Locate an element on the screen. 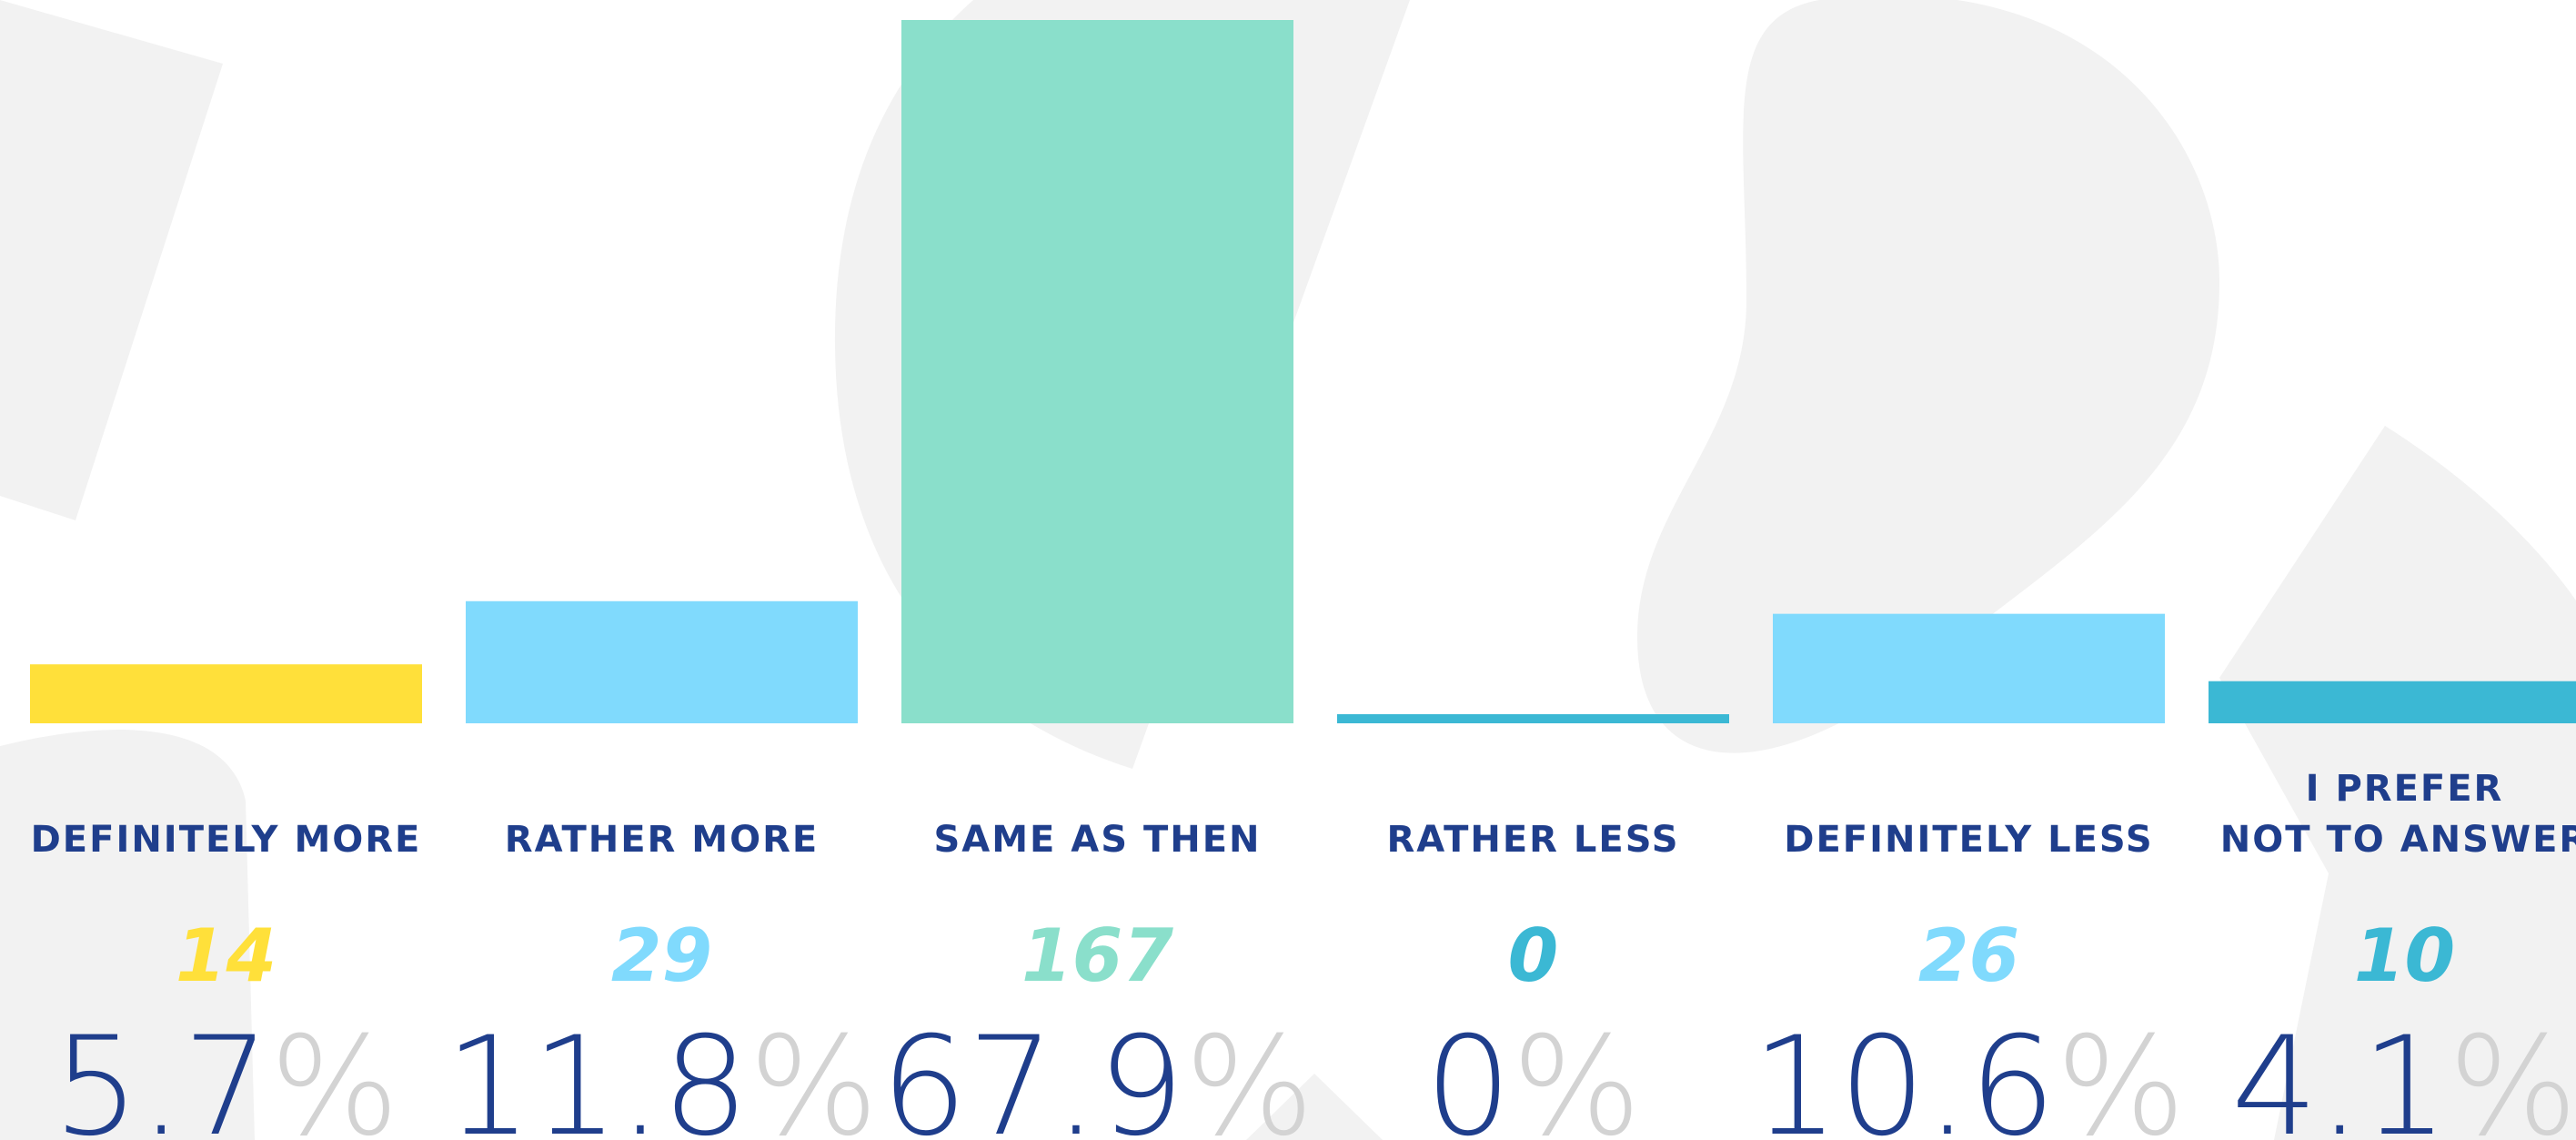  percentage-label: 5.7% is located at coordinates (226, 1074).